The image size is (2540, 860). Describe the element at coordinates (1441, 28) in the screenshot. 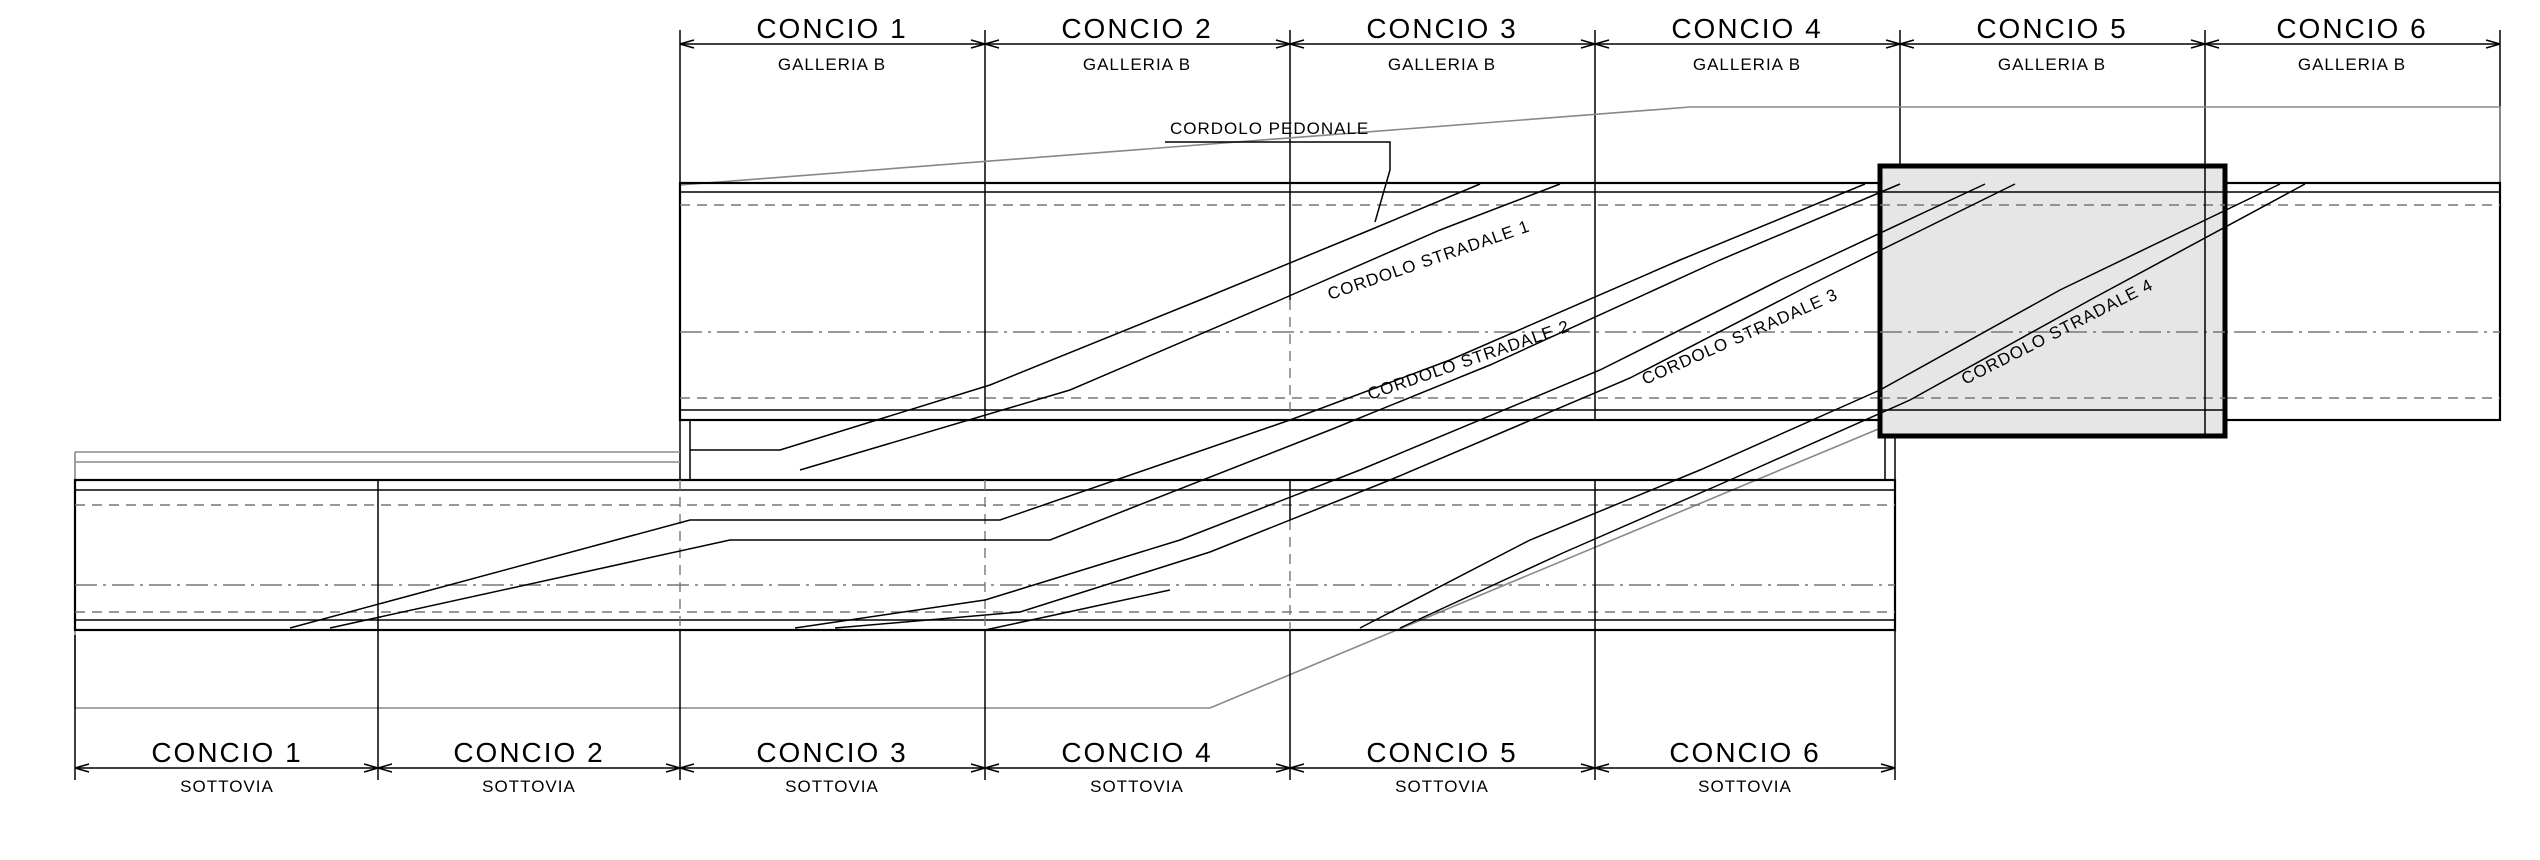

I see `galleria-concio-3-title: CONCIO 3` at that location.